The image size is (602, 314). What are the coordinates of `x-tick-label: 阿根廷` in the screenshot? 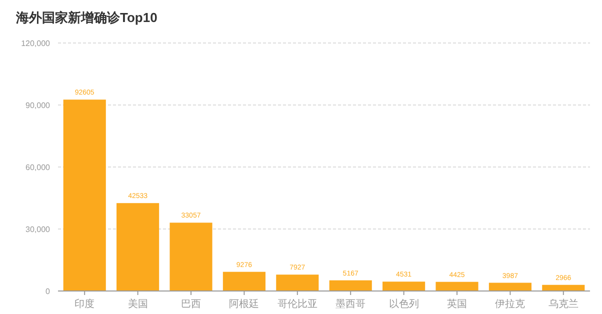 It's located at (244, 304).